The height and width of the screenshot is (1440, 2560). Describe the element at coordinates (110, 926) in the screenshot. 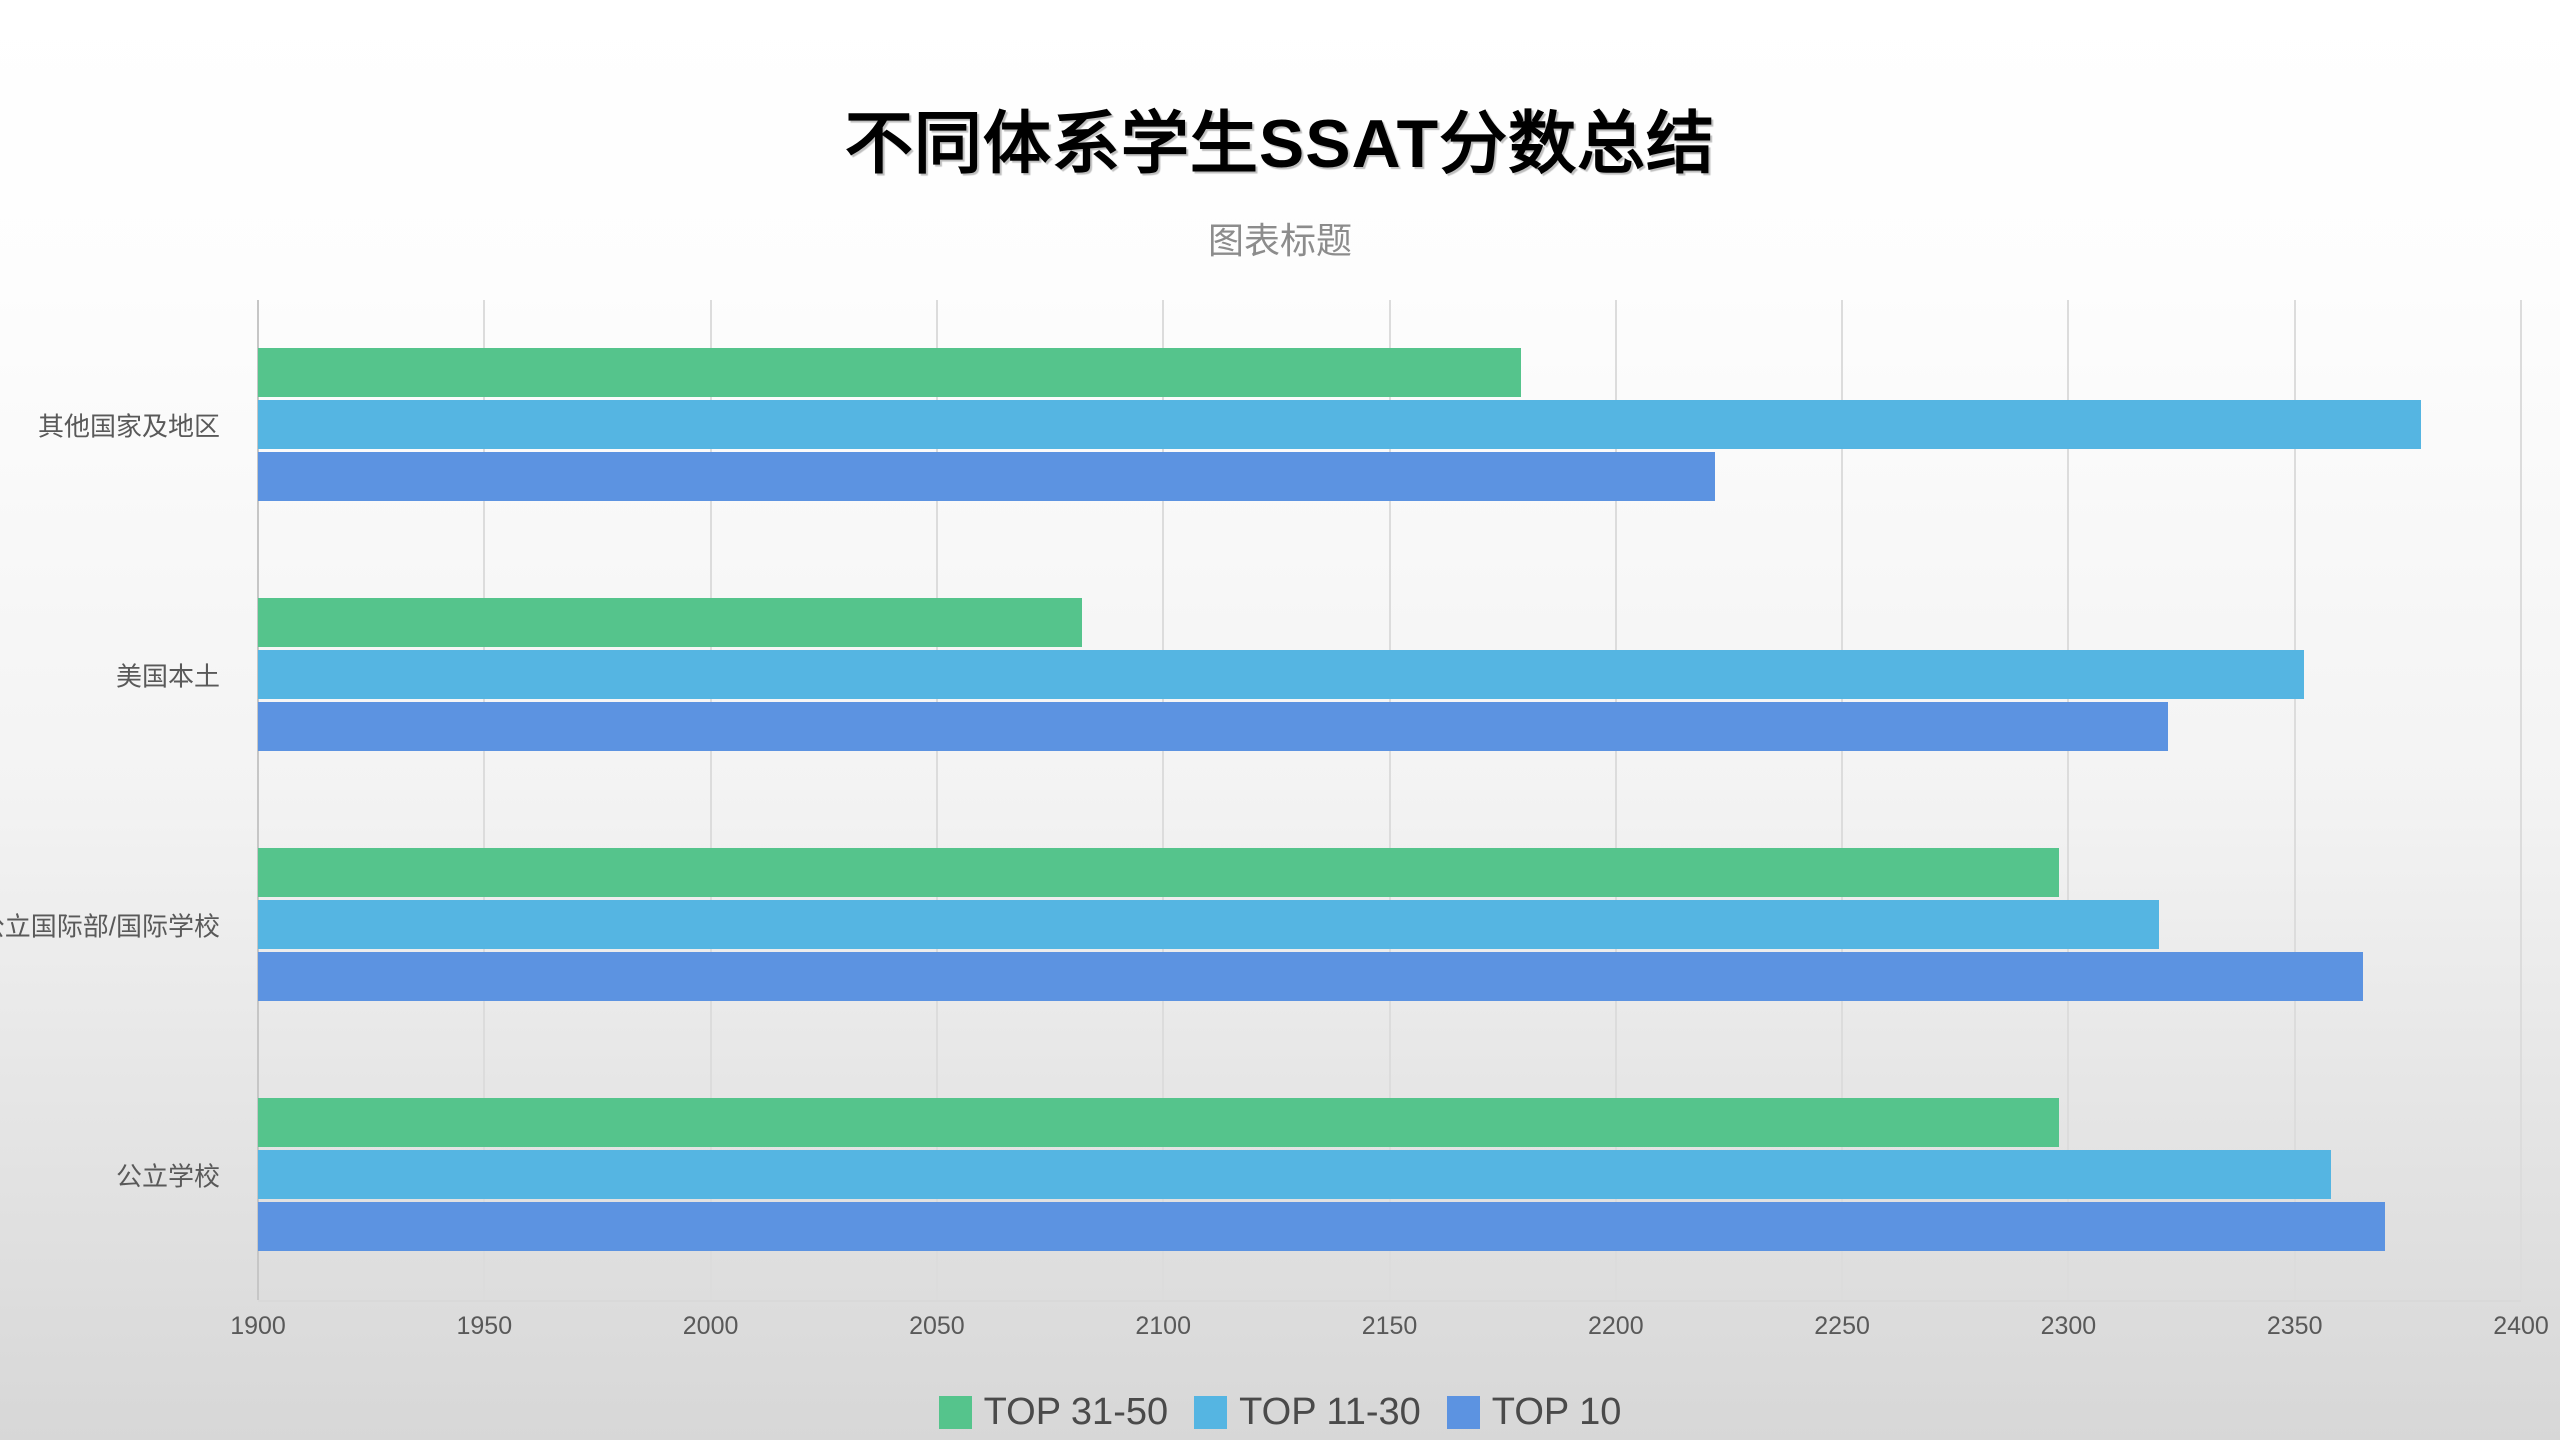

I see `category-label: 公立国际部/国际学校` at that location.